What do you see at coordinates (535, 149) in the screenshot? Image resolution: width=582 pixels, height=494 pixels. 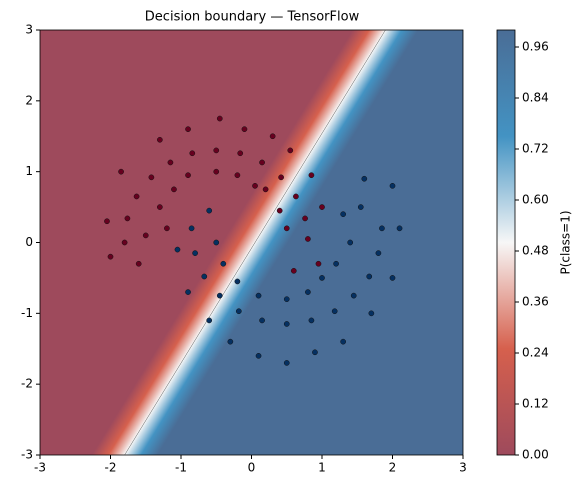 I see `colorbar-tick-label: 0.72` at bounding box center [535, 149].